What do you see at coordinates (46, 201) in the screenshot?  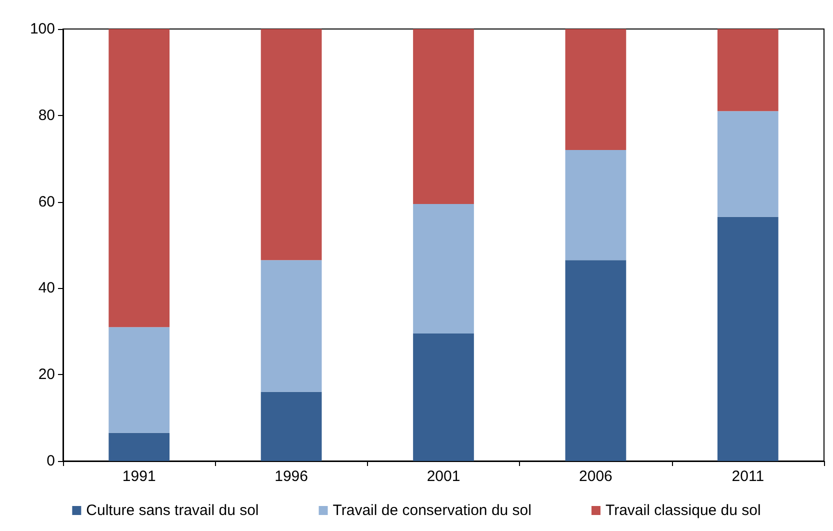 I see `y-tick-label: 60` at bounding box center [46, 201].